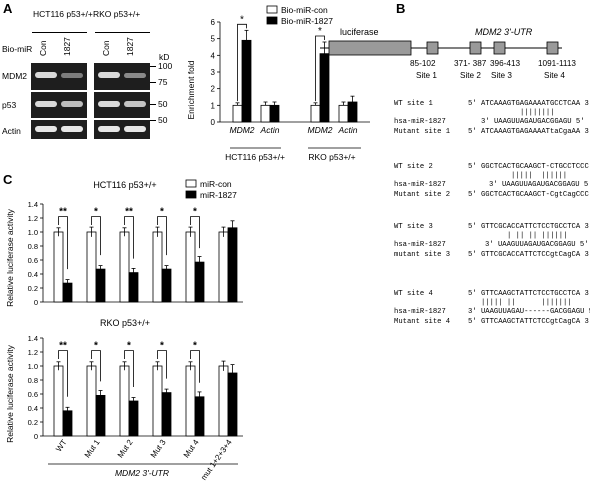 This screenshot has height=484, width=590. I want to click on align-seq-mut: 5' GTTCAAGCTATTCTCCgtCagCA 3', so click(529, 322).